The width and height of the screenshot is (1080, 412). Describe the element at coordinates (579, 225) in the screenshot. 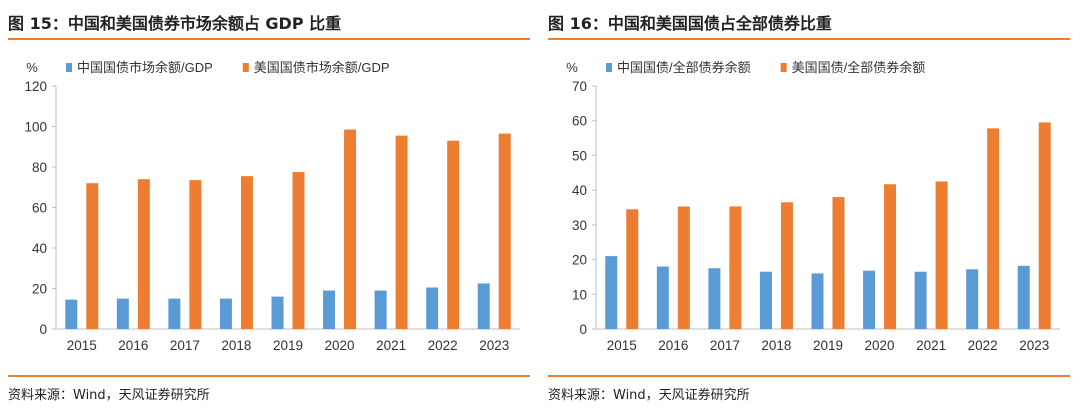

I see `y-tick-label: 30` at that location.